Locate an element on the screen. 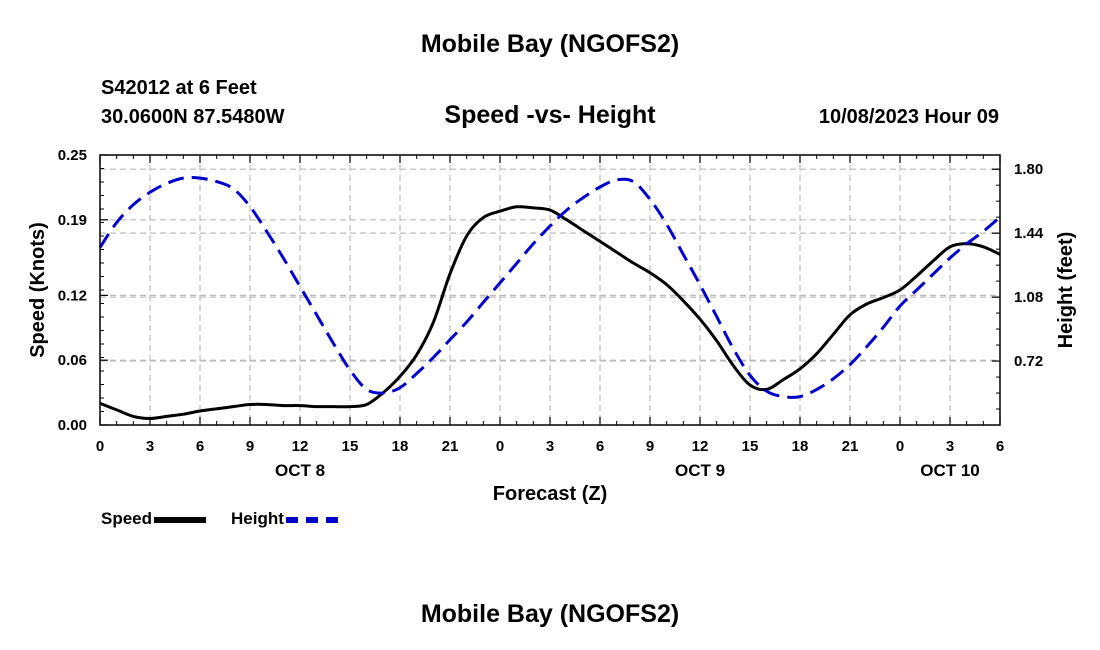  legend-speed-swatch is located at coordinates (180, 519).